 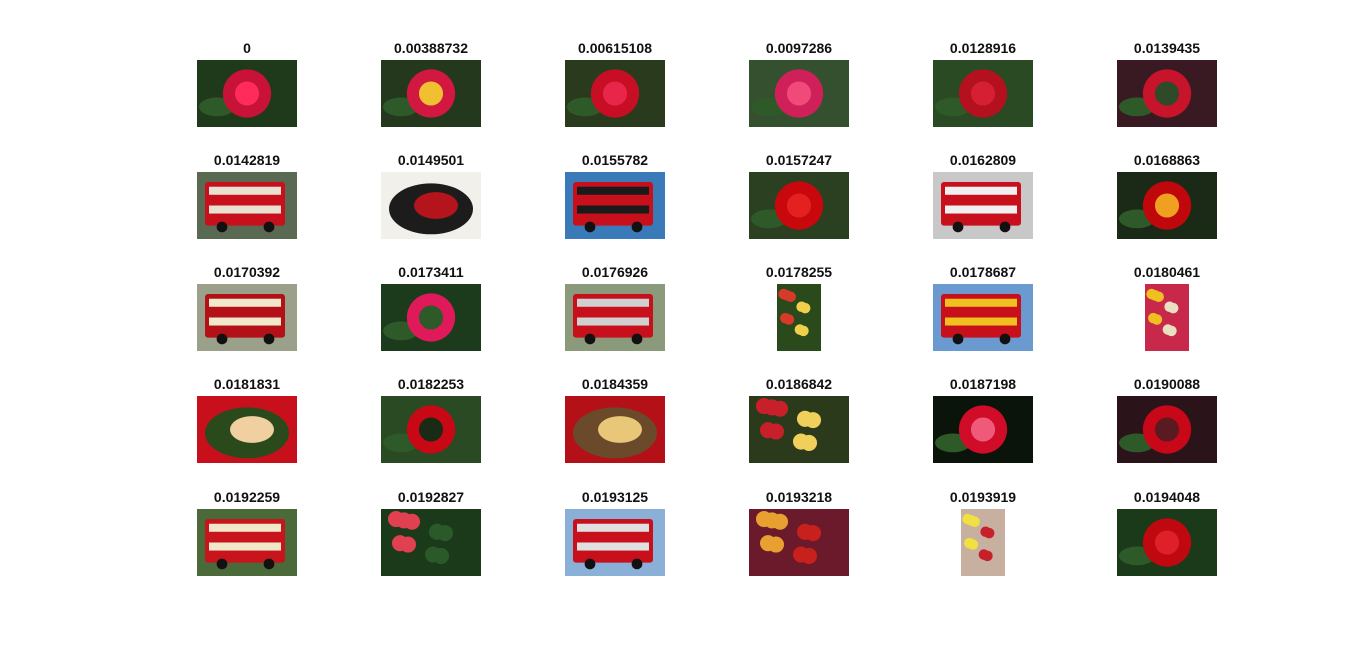 I want to click on distance-score-label: 0.0162809, so click(x=983, y=160).